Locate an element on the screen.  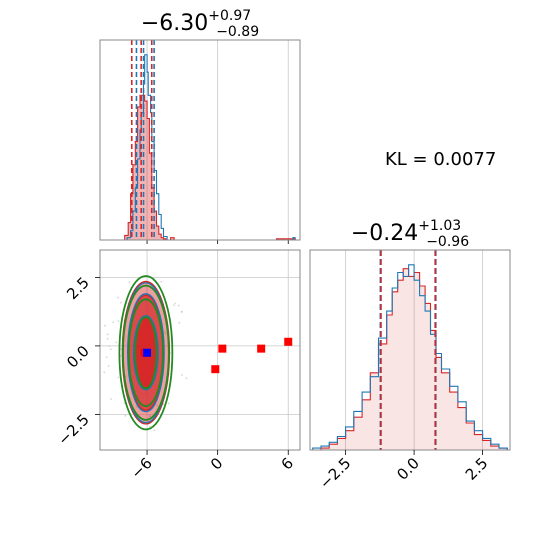
joint-xtick-label-2: 6 is located at coordinates (287, 463).